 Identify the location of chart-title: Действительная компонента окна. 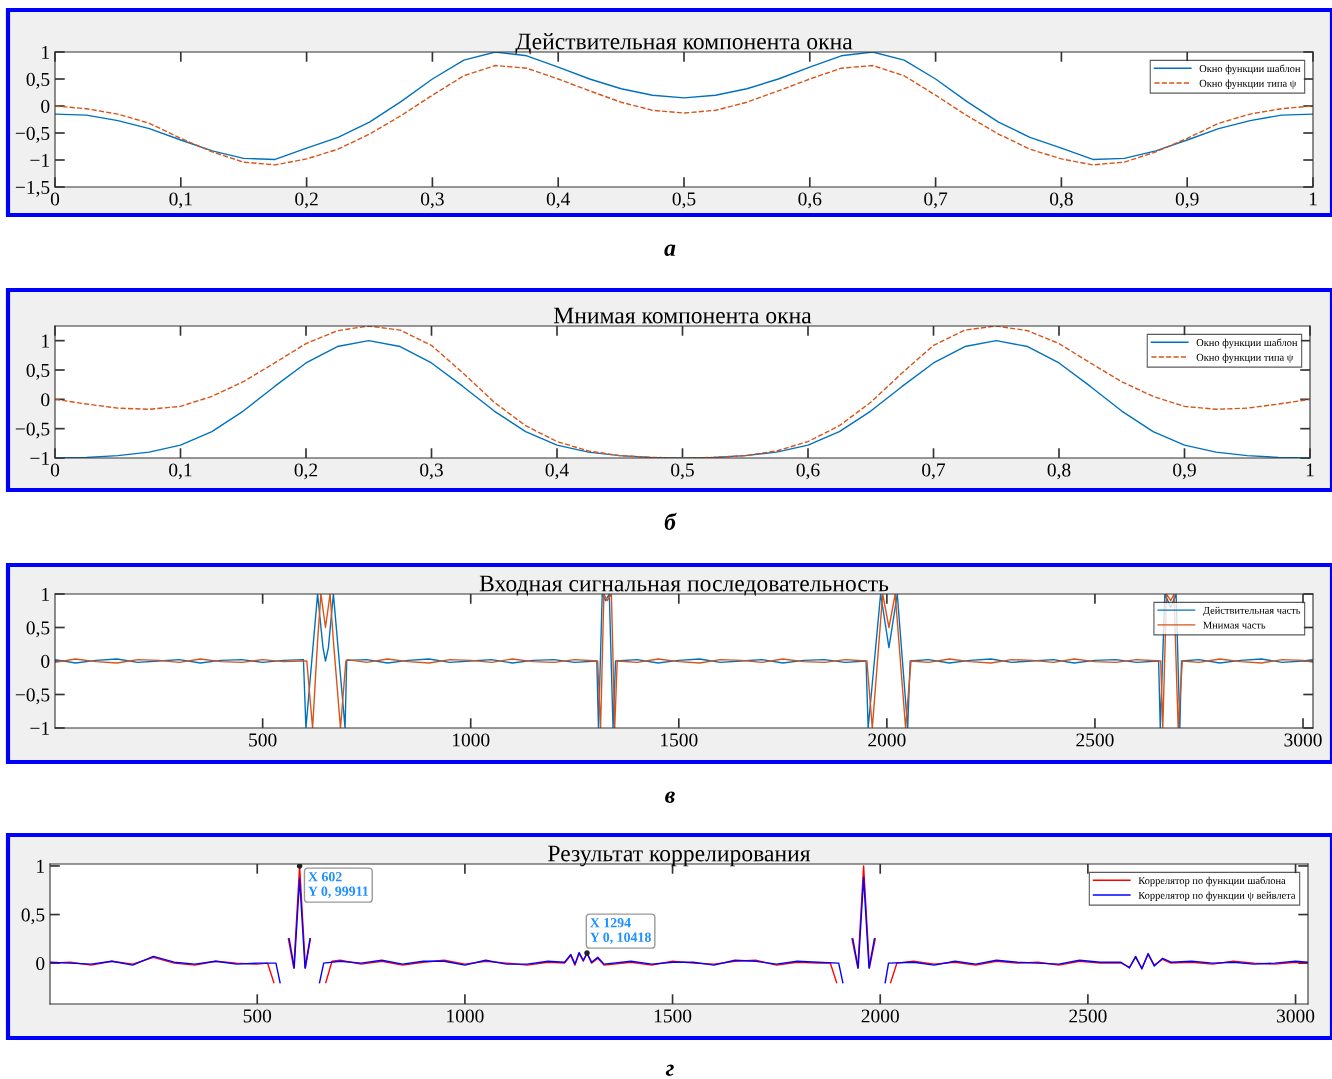
(684, 44).